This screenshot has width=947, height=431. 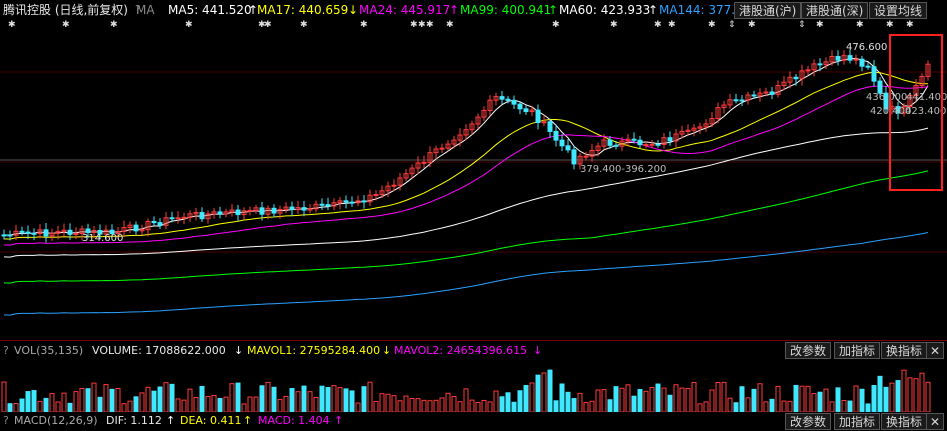 What do you see at coordinates (623, 169) in the screenshot?
I see `annotation-mid: 379.400-396.200` at bounding box center [623, 169].